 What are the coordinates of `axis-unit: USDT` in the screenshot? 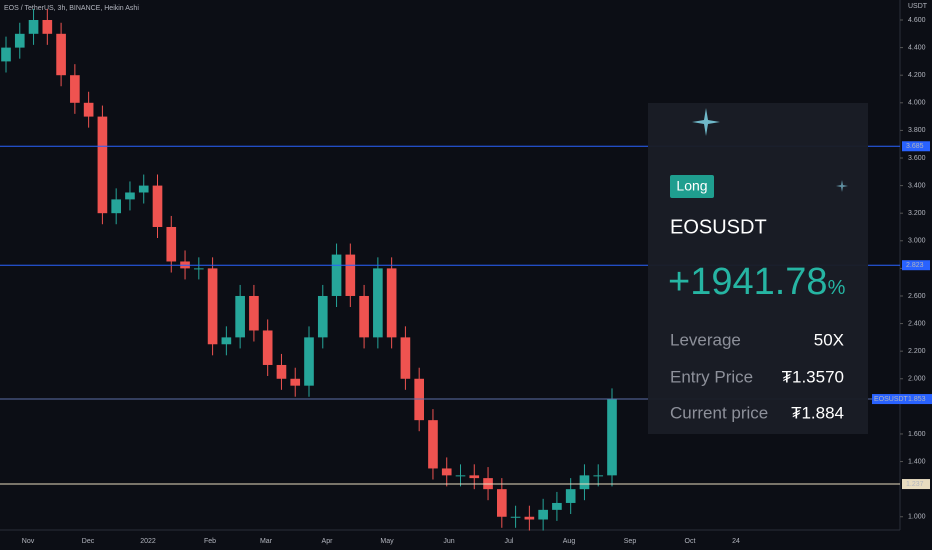 It's located at (918, 6).